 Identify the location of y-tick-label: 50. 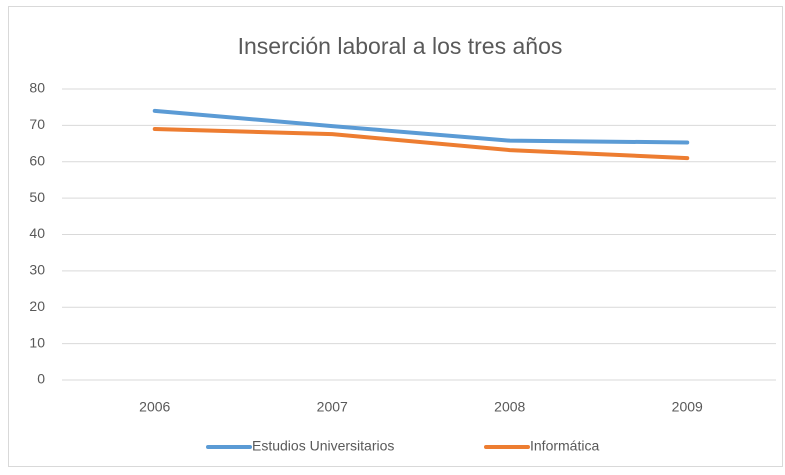
(37, 197).